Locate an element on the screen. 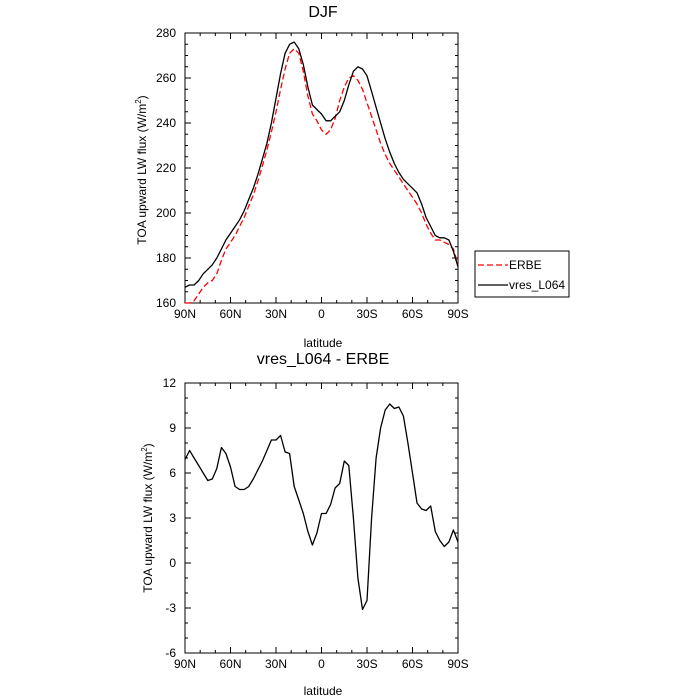 Image resolution: width=700 pixels, height=700 pixels. series-line-difference is located at coordinates (321, 507).